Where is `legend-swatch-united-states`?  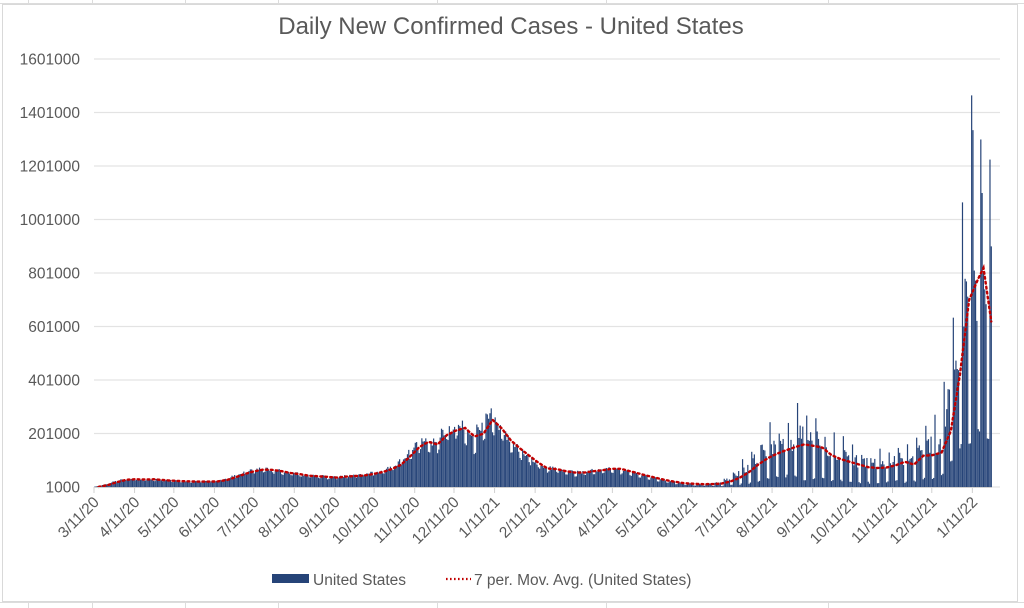 legend-swatch-united-states is located at coordinates (290, 578).